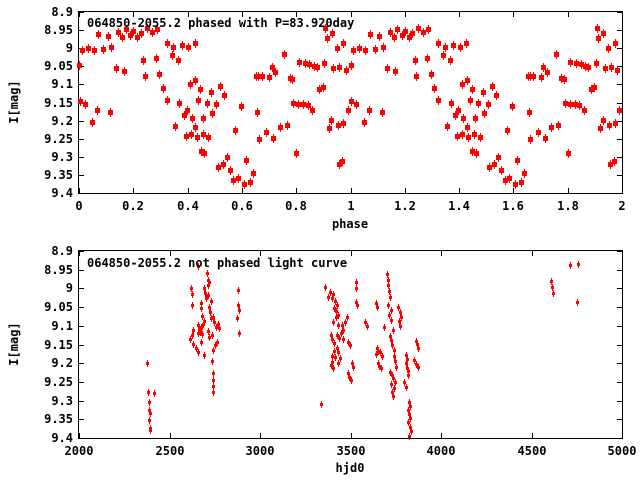 This screenshot has width=640, height=480. What do you see at coordinates (622, 206) in the screenshot?
I see `x-tick-label: 2` at bounding box center [622, 206].